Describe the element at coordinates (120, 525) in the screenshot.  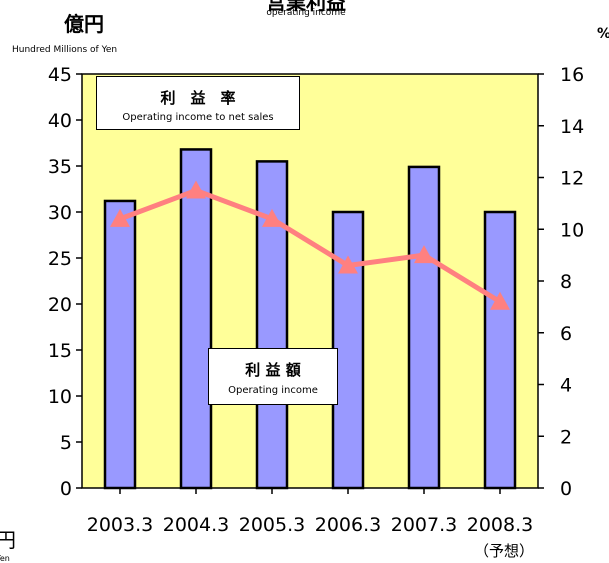
I see `x-axis-tick-label: 2003.3` at that location.